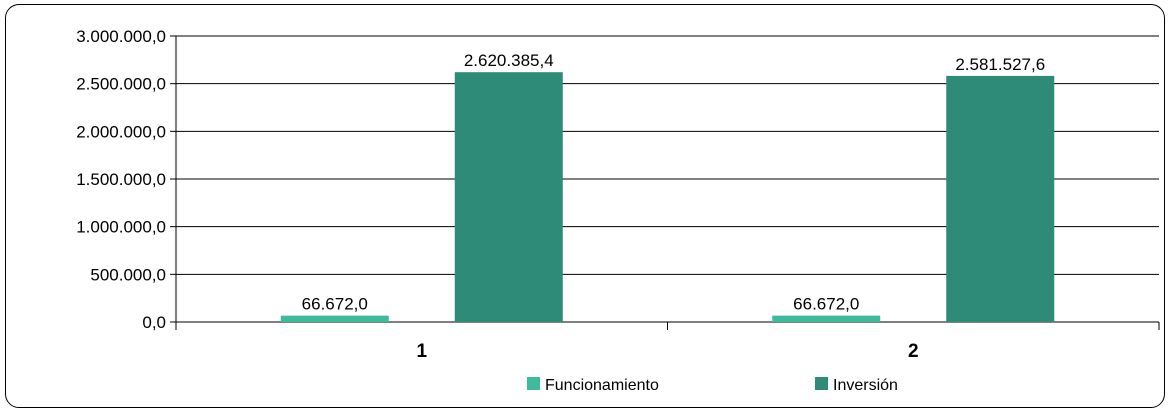  Describe the element at coordinates (121, 179) in the screenshot. I see `y-tick-label: 1.500.000,0` at that location.